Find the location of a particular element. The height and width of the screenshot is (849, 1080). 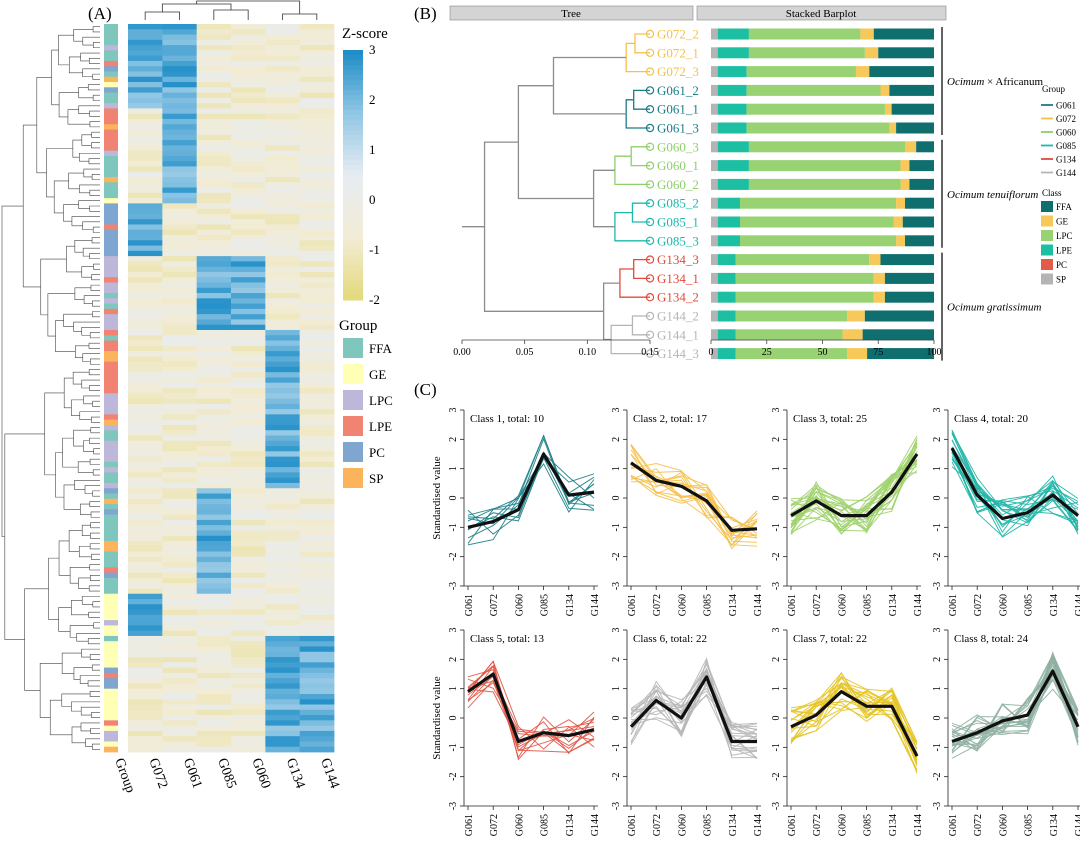

panel-a-label: (A) is located at coordinates (100, 13).